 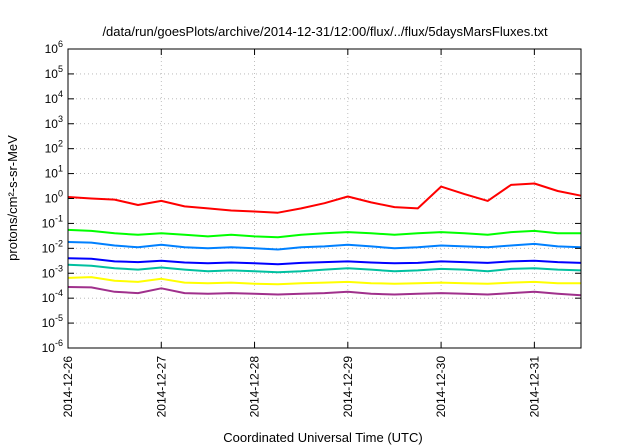 I want to click on x-axis-title: Coordinated Universal Time (UTC), so click(x=322, y=437).